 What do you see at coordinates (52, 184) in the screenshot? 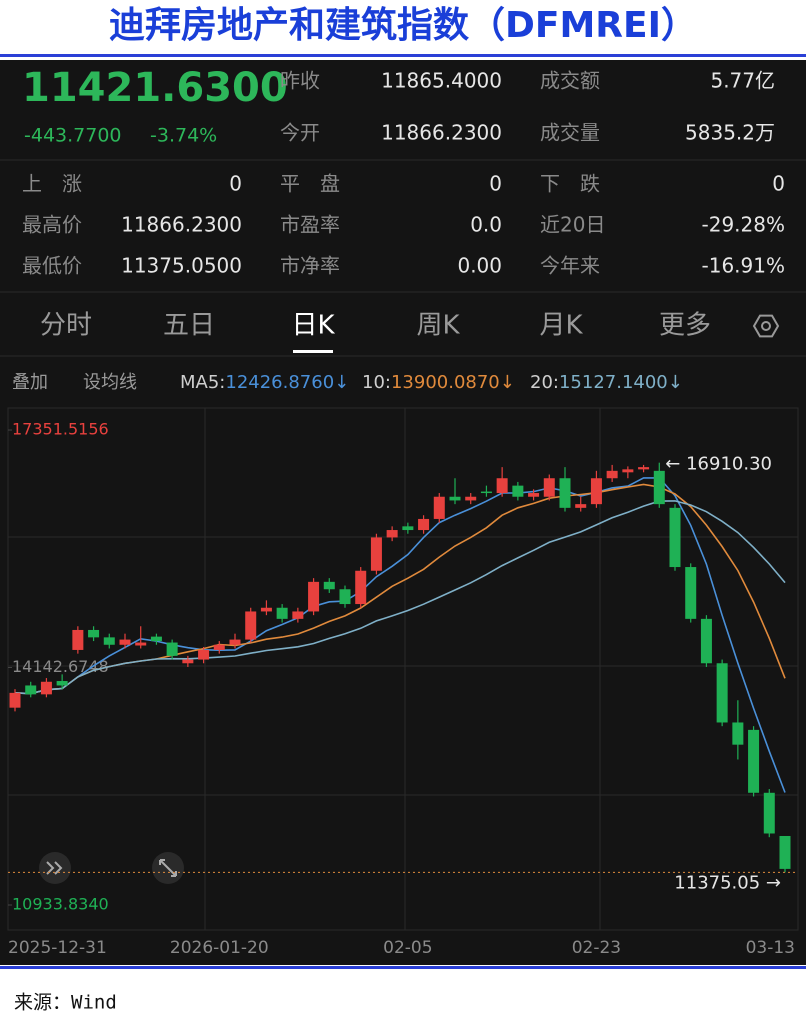
I see `detail-label: 上 涨` at bounding box center [52, 184].